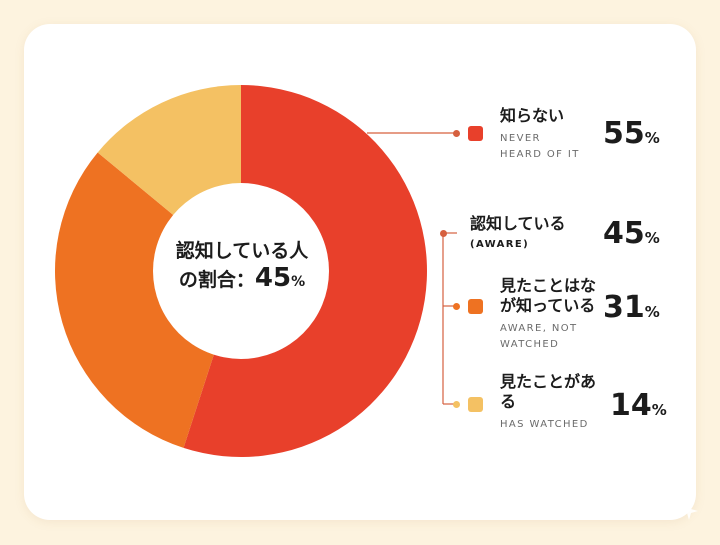 This screenshot has height=545, width=720. Describe the element at coordinates (298, 282) in the screenshot. I see `center-unit: %` at that location.